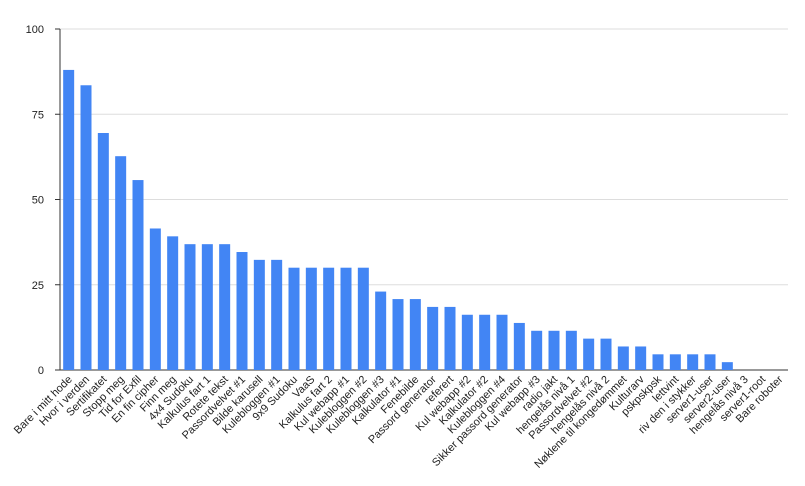 The image size is (805, 486). Describe the element at coordinates (41, 371) in the screenshot. I see `y-tick-label: 0` at that location.